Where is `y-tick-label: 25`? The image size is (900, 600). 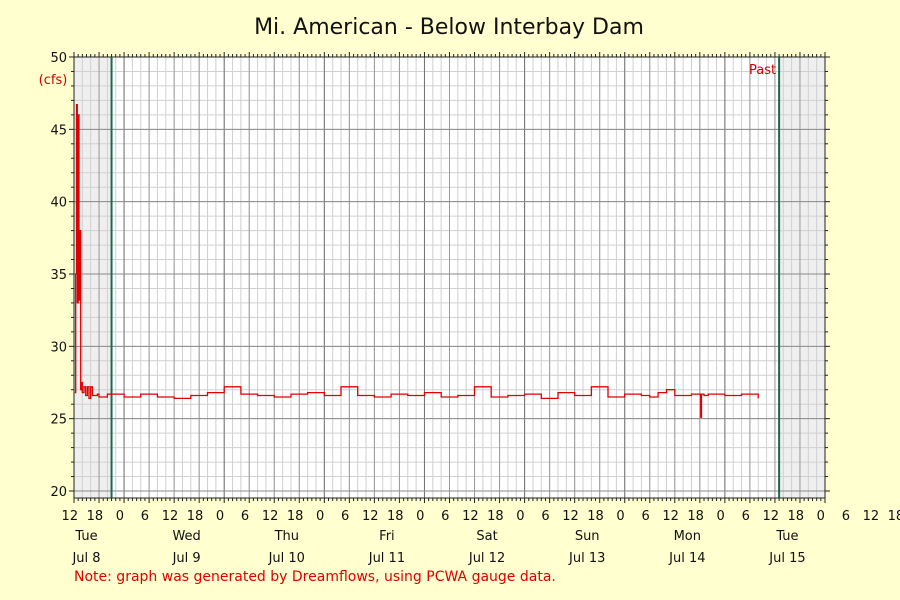
y-tick-label: 25 is located at coordinates (58, 420).